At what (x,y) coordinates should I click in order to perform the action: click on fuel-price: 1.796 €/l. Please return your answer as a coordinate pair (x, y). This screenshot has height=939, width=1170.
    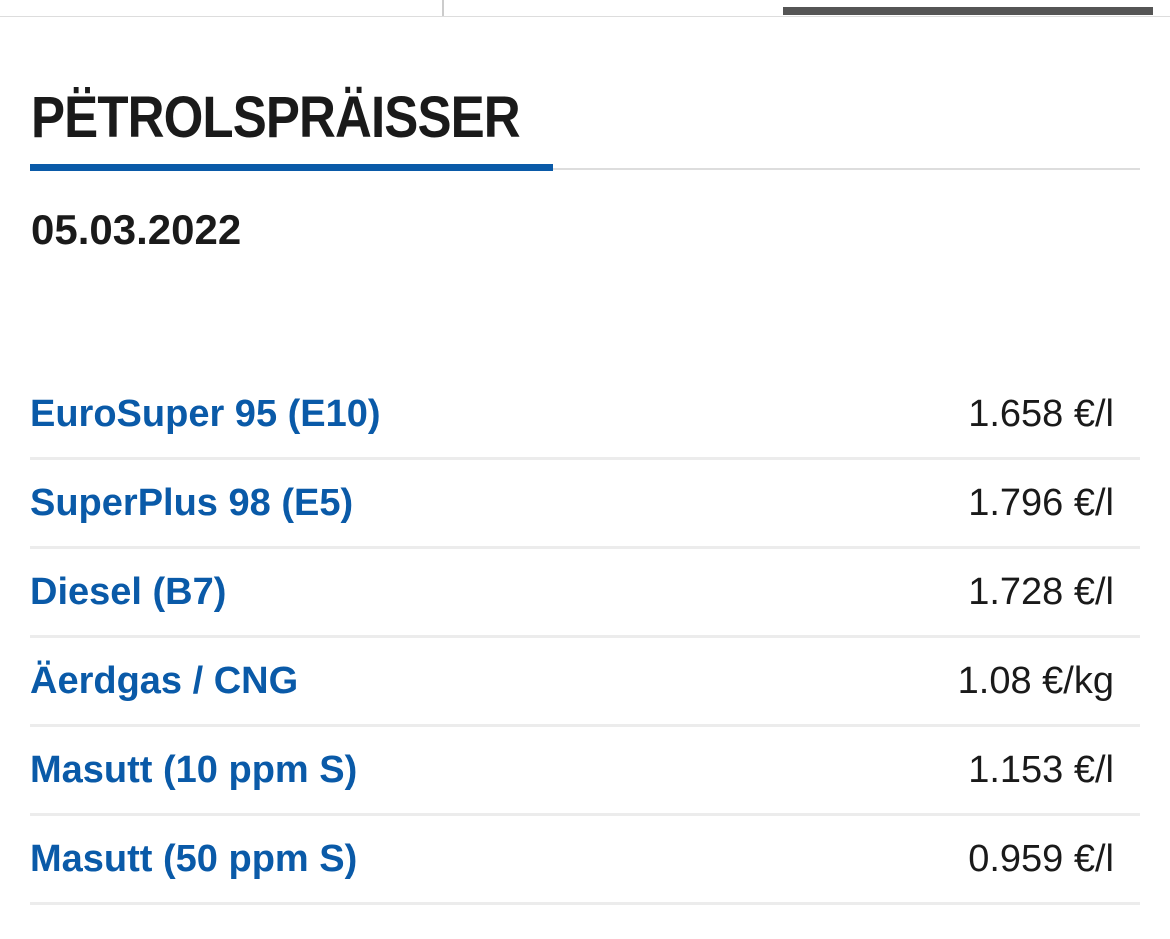
    Looking at the image, I should click on (1041, 502).